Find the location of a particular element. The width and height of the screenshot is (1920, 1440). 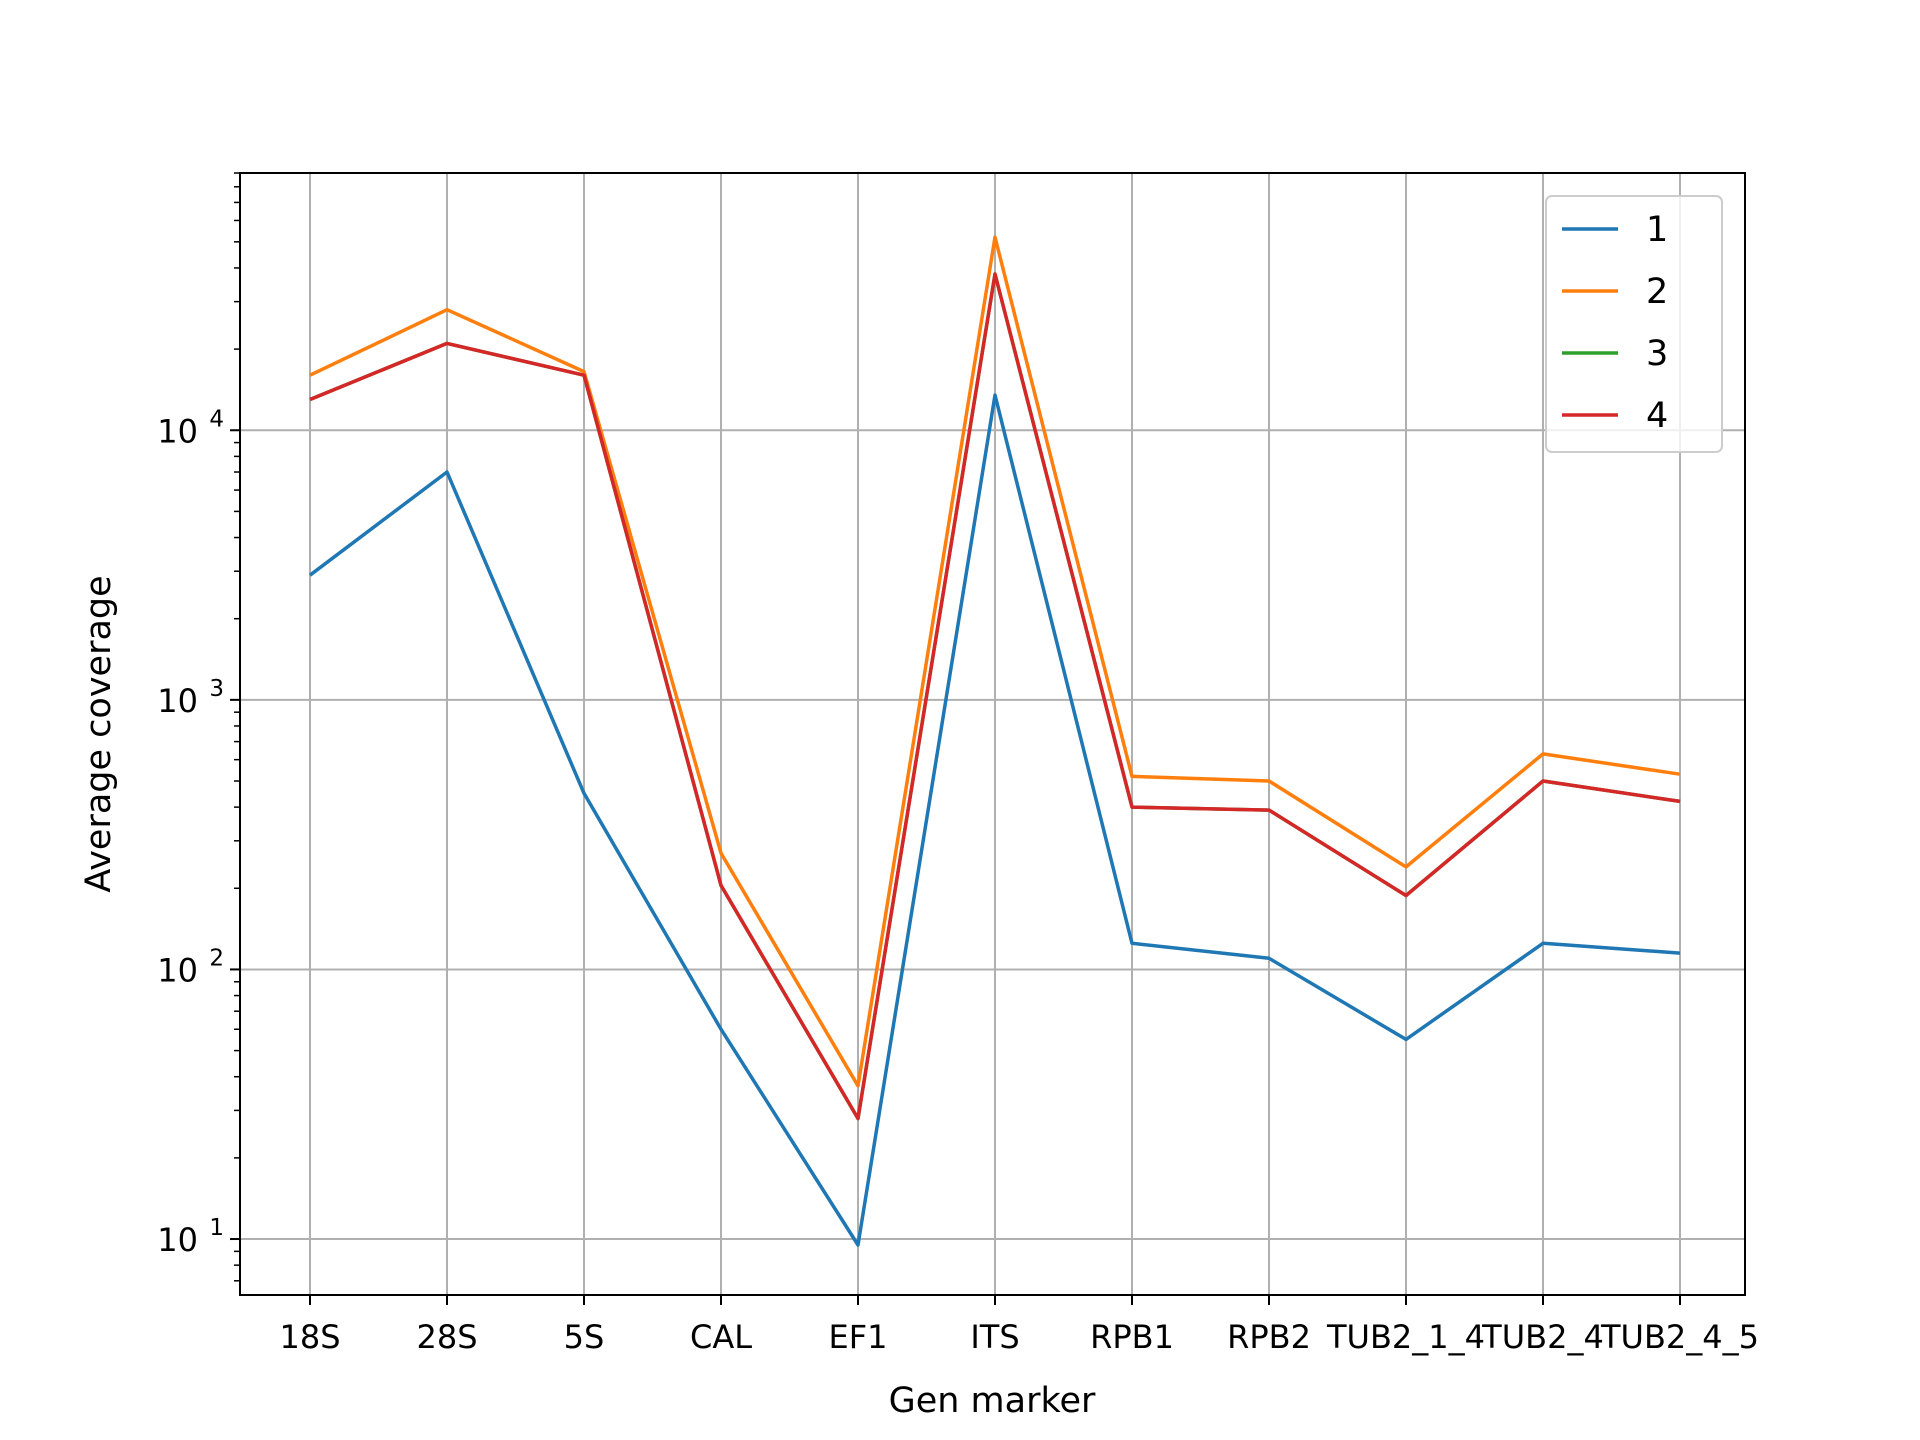

legend-label-3: 3 is located at coordinates (1657, 354).